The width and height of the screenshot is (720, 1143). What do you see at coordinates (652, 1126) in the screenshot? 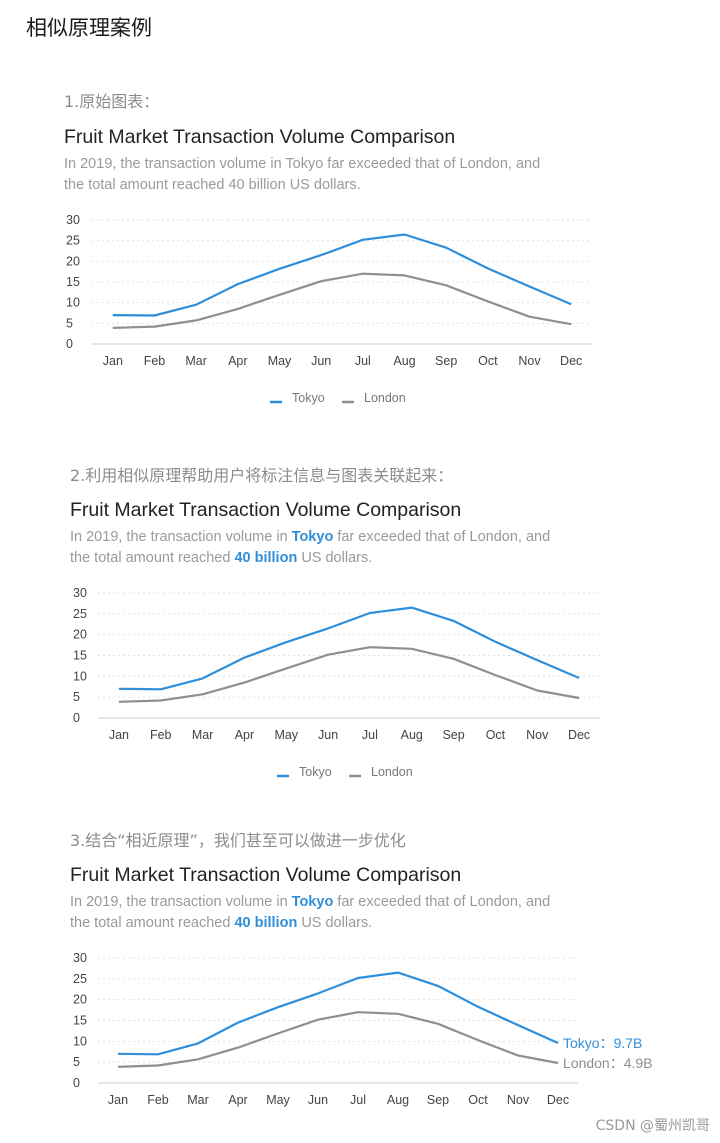
I see `watermark: CSDN @蜀州凯哥` at bounding box center [652, 1126].